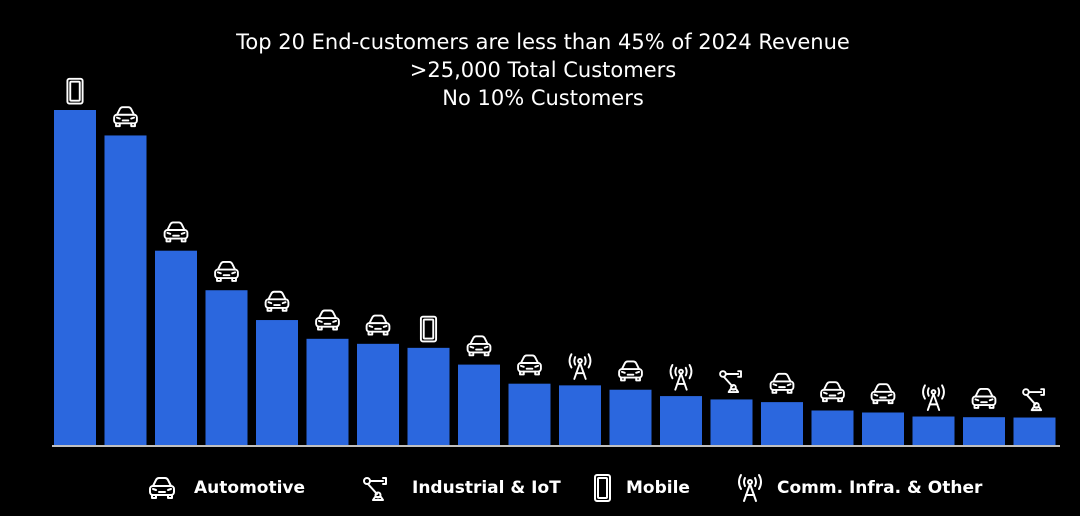 The width and height of the screenshot is (1080, 516). I want to click on bar-14-robot-arm-icon, so click(730, 381).